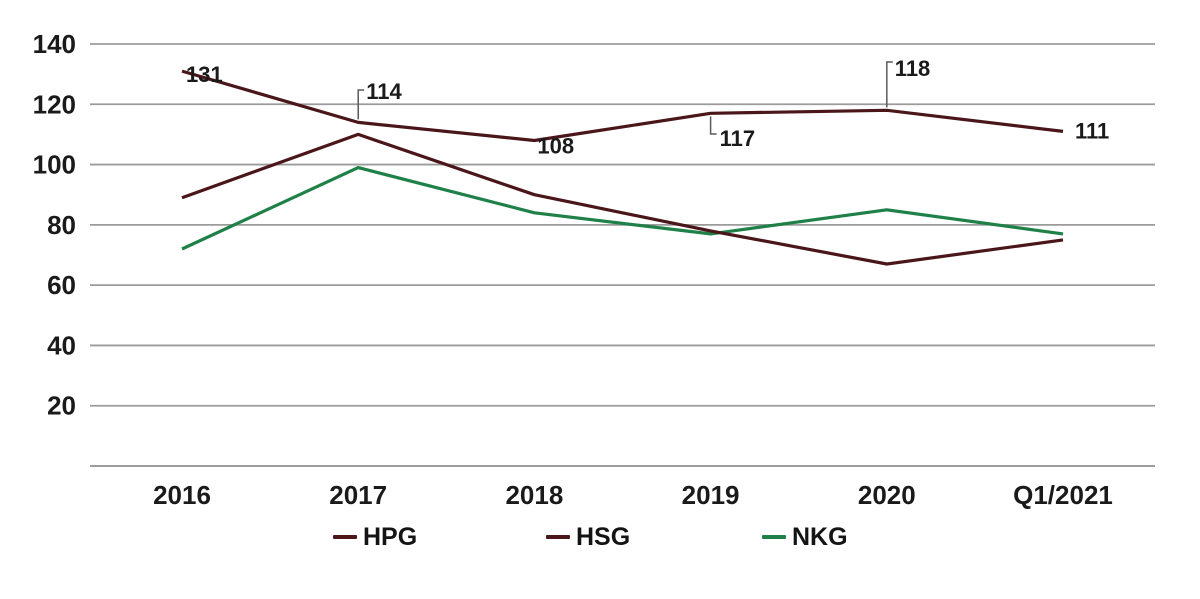 This screenshot has height=599, width=1200. Describe the element at coordinates (384, 91) in the screenshot. I see `data-label: 114` at that location.